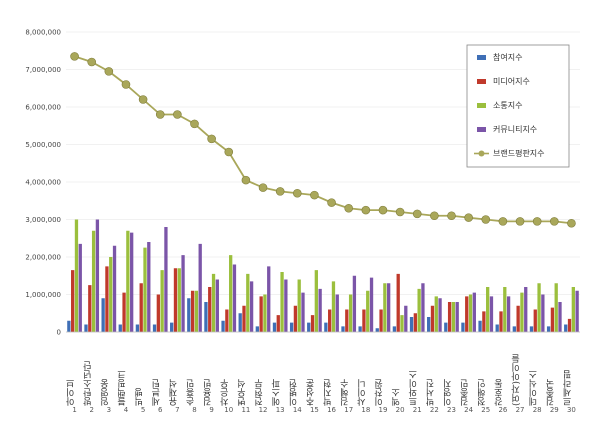 This screenshot has width=600, height=428. I want to click on bar-미디어지수-24, so click(467, 314).